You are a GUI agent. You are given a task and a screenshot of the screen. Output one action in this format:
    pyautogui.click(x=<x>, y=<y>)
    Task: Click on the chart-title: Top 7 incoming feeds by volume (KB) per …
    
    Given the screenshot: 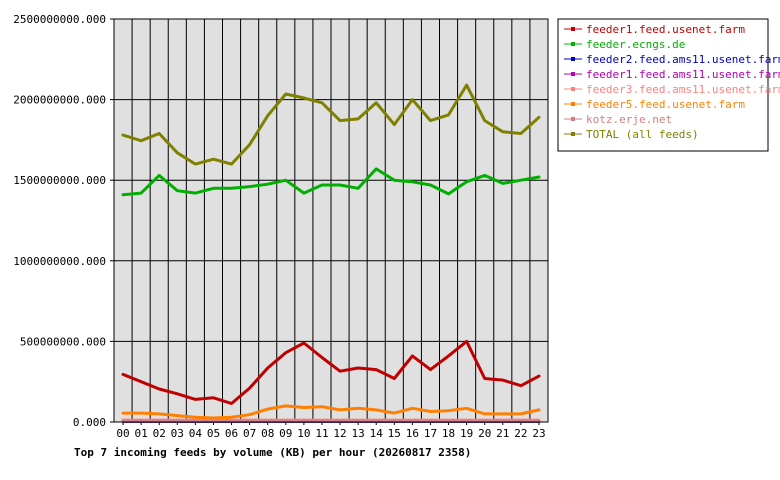 What is the action you would take?
    pyautogui.click(x=272, y=452)
    